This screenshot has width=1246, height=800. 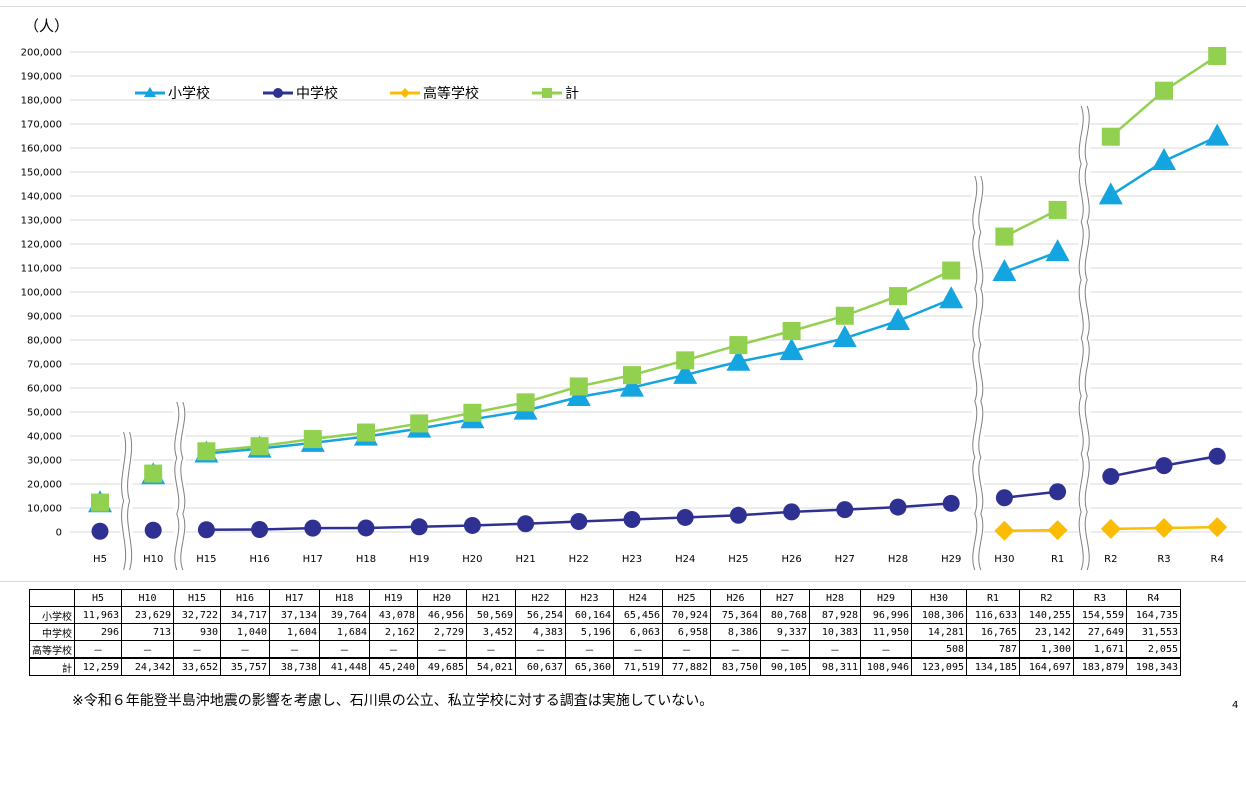 I want to click on table-header-cell: R3, so click(x=1100, y=598).